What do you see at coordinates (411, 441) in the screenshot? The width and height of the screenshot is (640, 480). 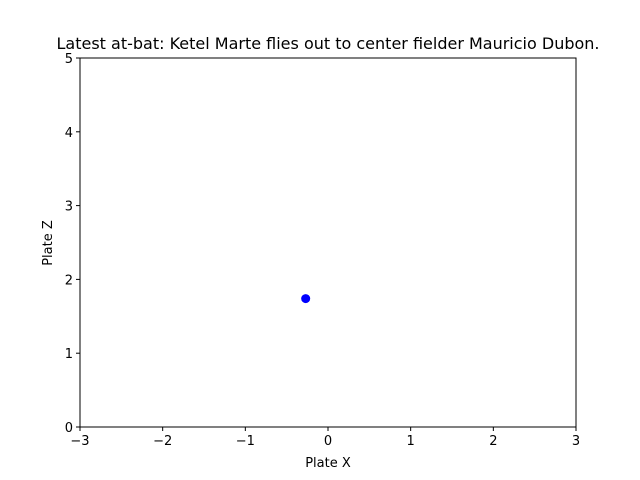 I see `x-tick-label: 1` at bounding box center [411, 441].